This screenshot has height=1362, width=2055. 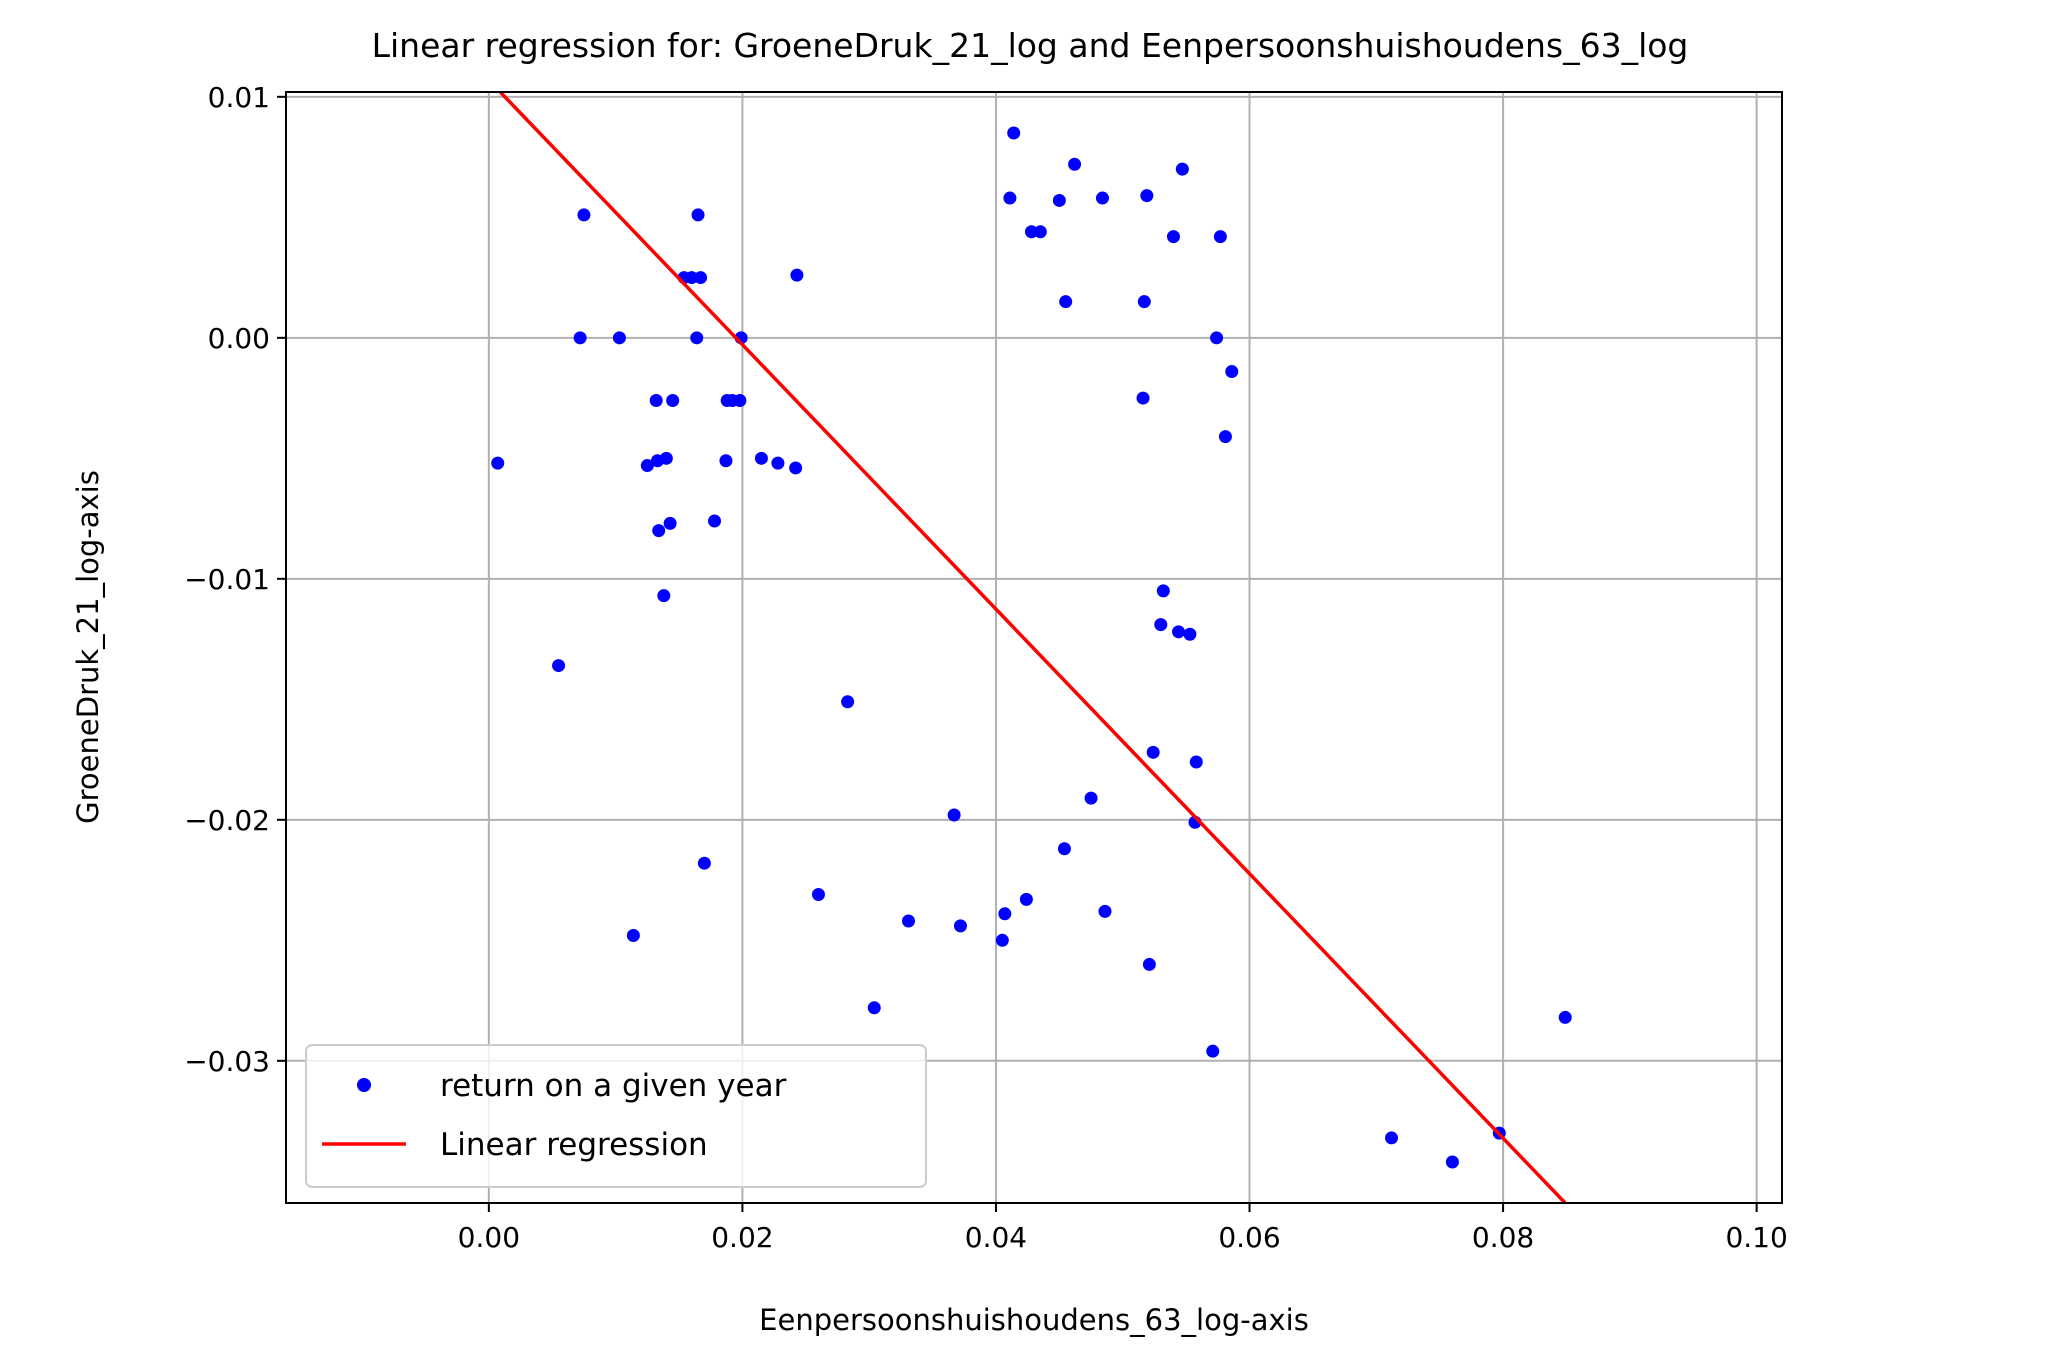 I want to click on legend-label-line: Linear regression, so click(x=574, y=1145).